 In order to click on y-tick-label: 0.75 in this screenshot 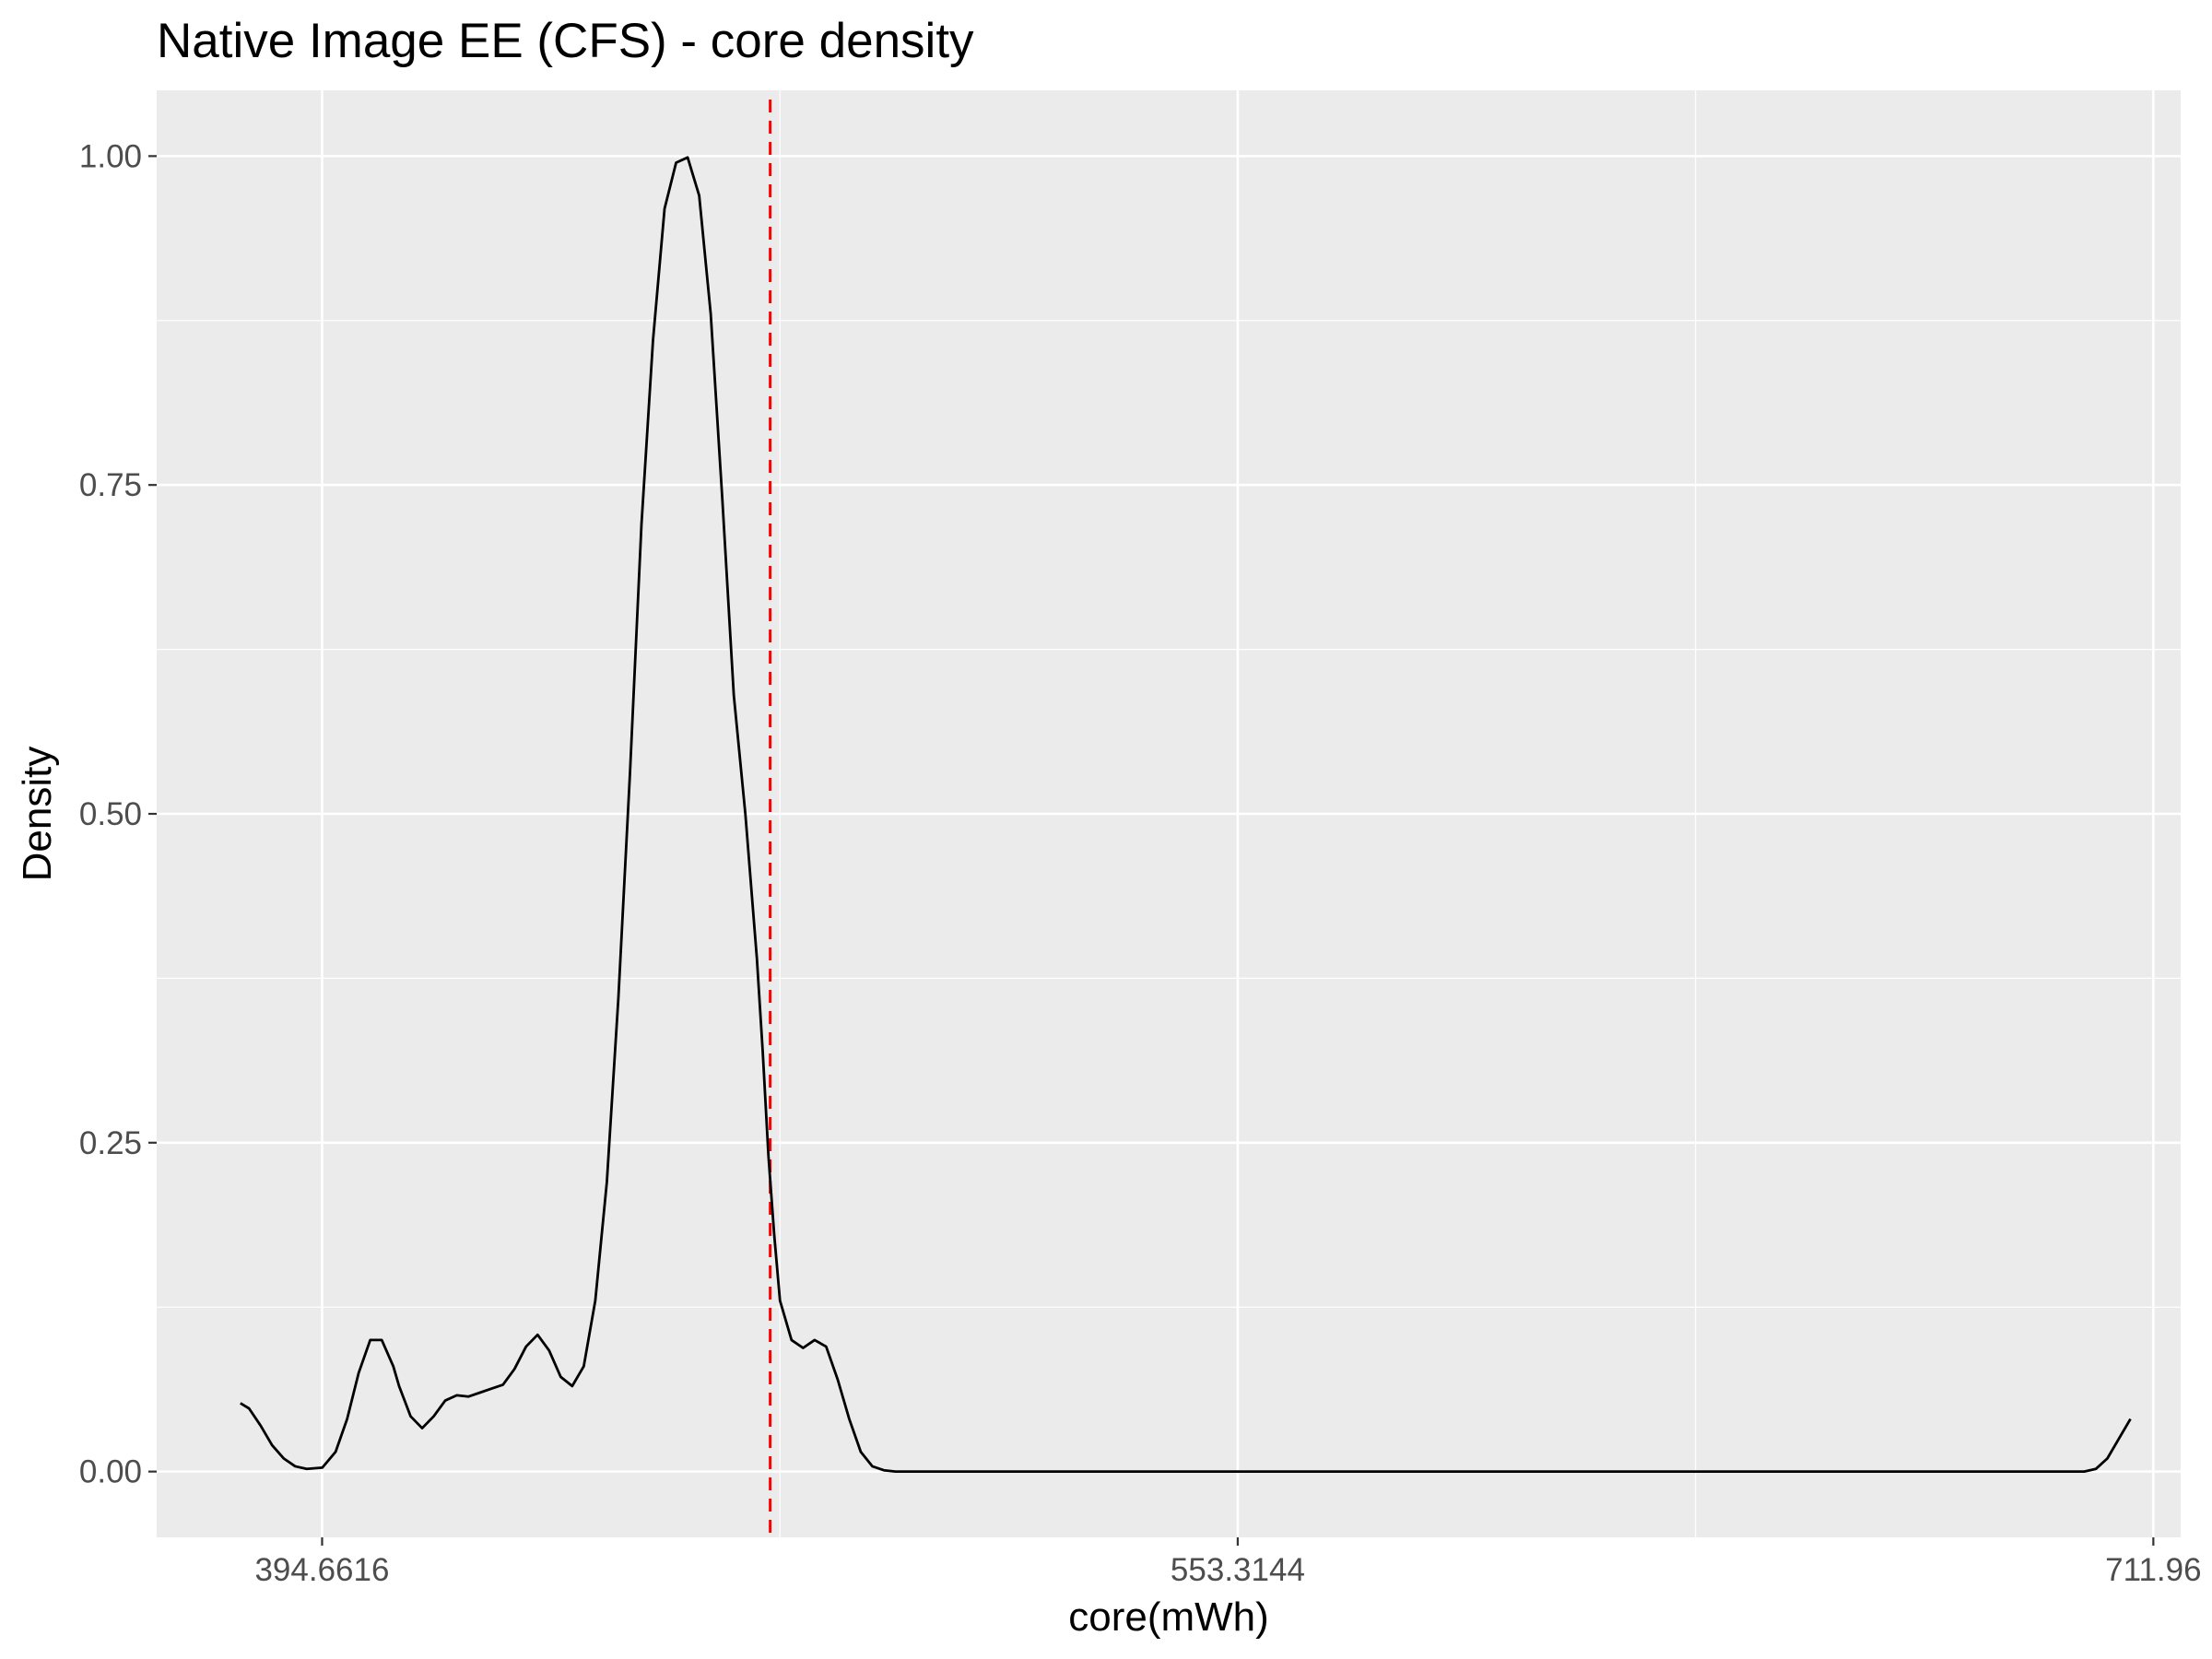, I will do `click(110, 485)`.